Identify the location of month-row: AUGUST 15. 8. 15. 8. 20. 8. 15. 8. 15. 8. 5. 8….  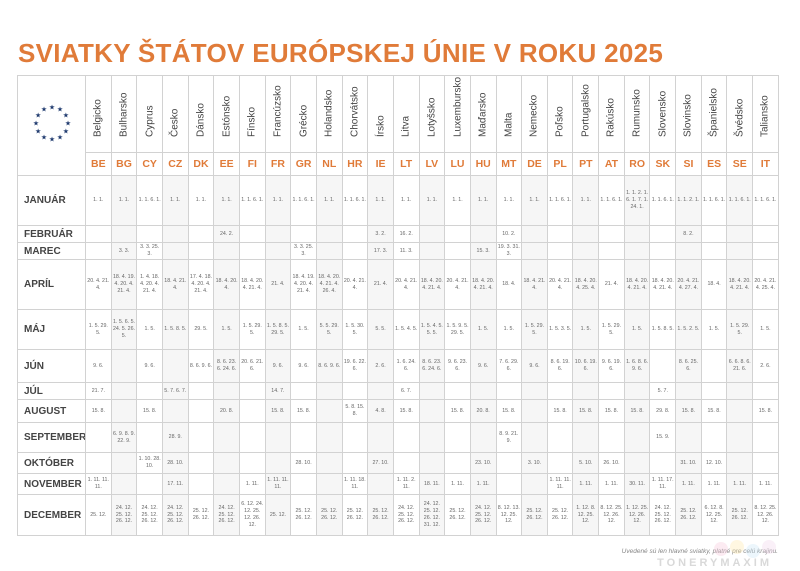
(398, 411).